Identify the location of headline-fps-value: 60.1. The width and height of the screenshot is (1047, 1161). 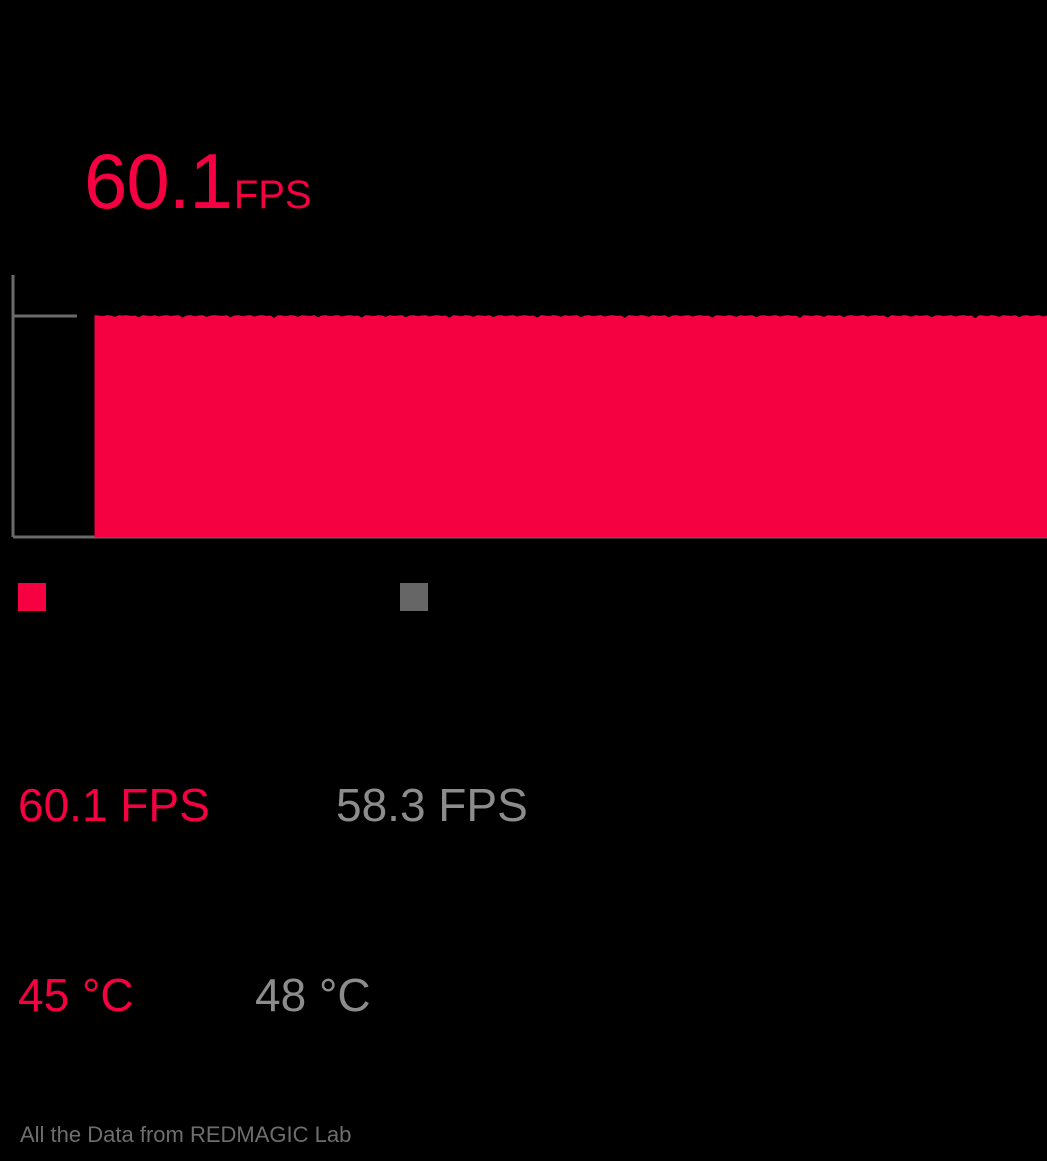
(158, 181).